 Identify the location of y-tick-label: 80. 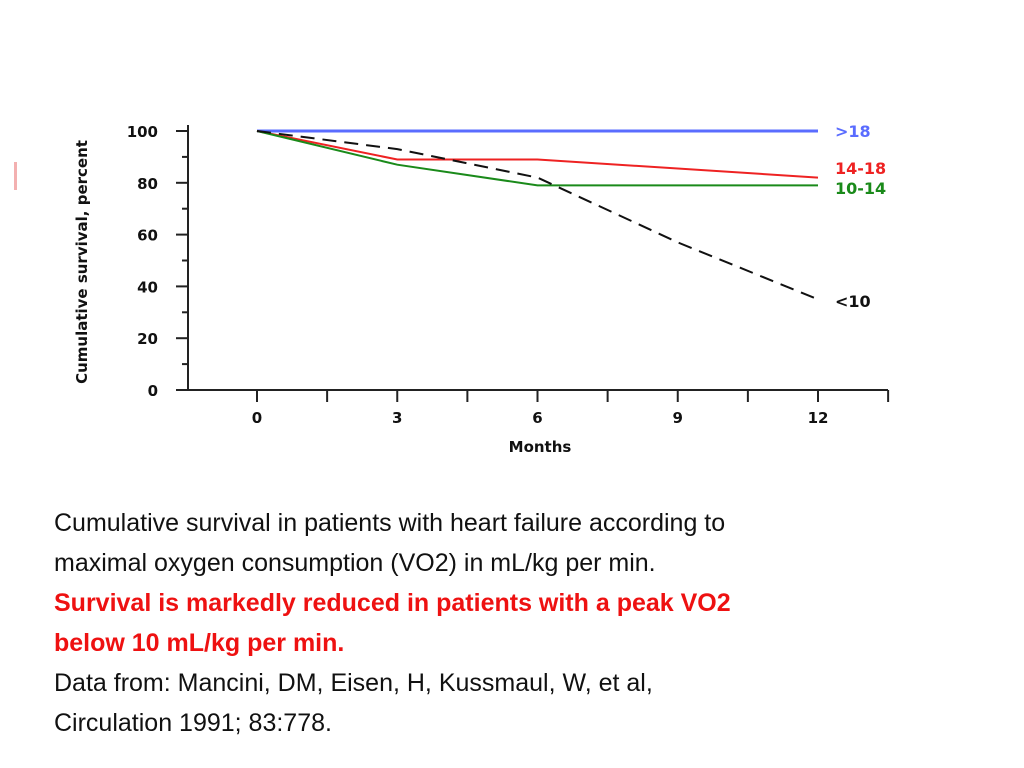
(147, 184).